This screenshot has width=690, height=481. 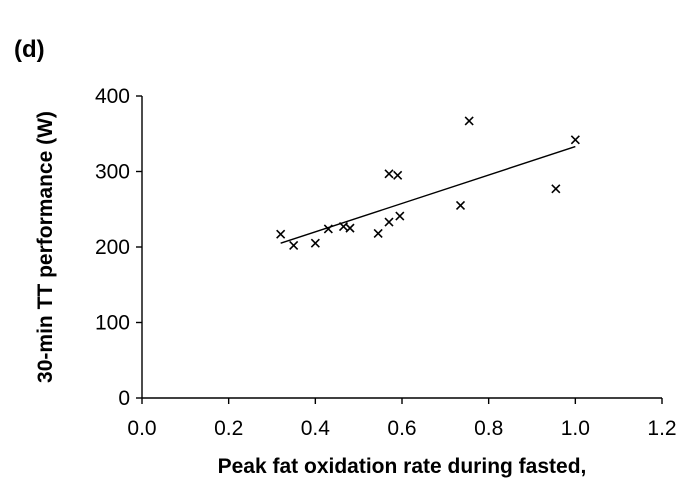 I want to click on y-axis-label: 30-min TT performance (W), so click(x=45, y=247).